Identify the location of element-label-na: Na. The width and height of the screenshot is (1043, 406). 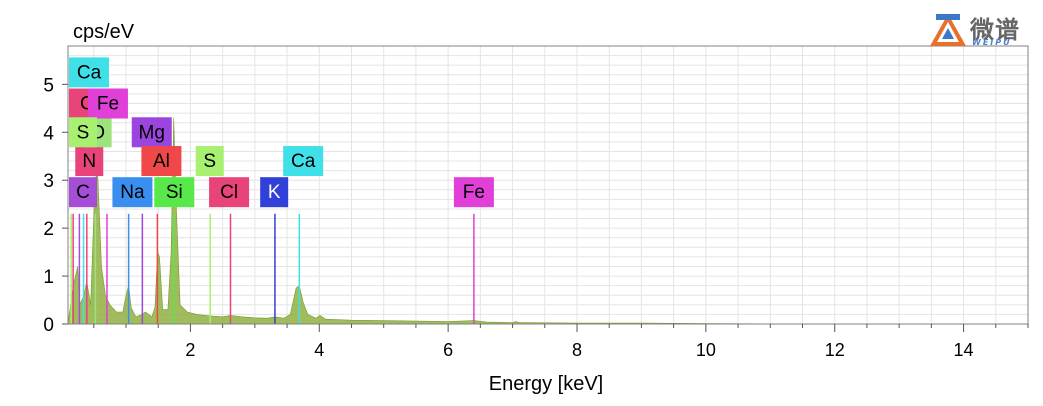
(132, 192).